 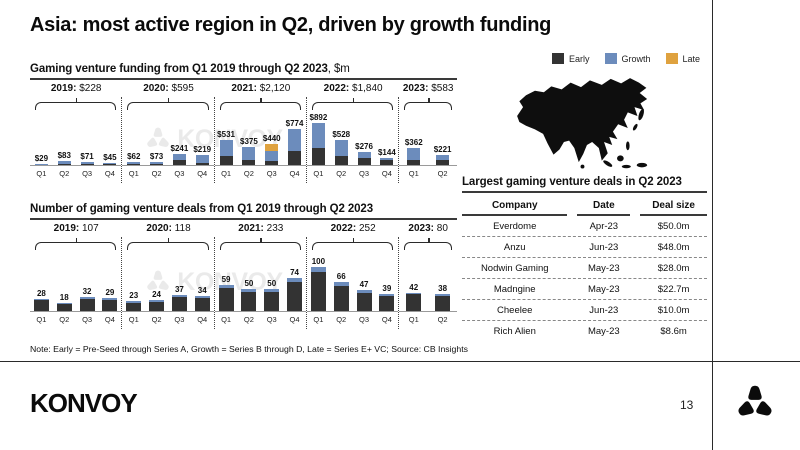 I want to click on bar-slot-Q3-2020: $241, so click(x=179, y=154).